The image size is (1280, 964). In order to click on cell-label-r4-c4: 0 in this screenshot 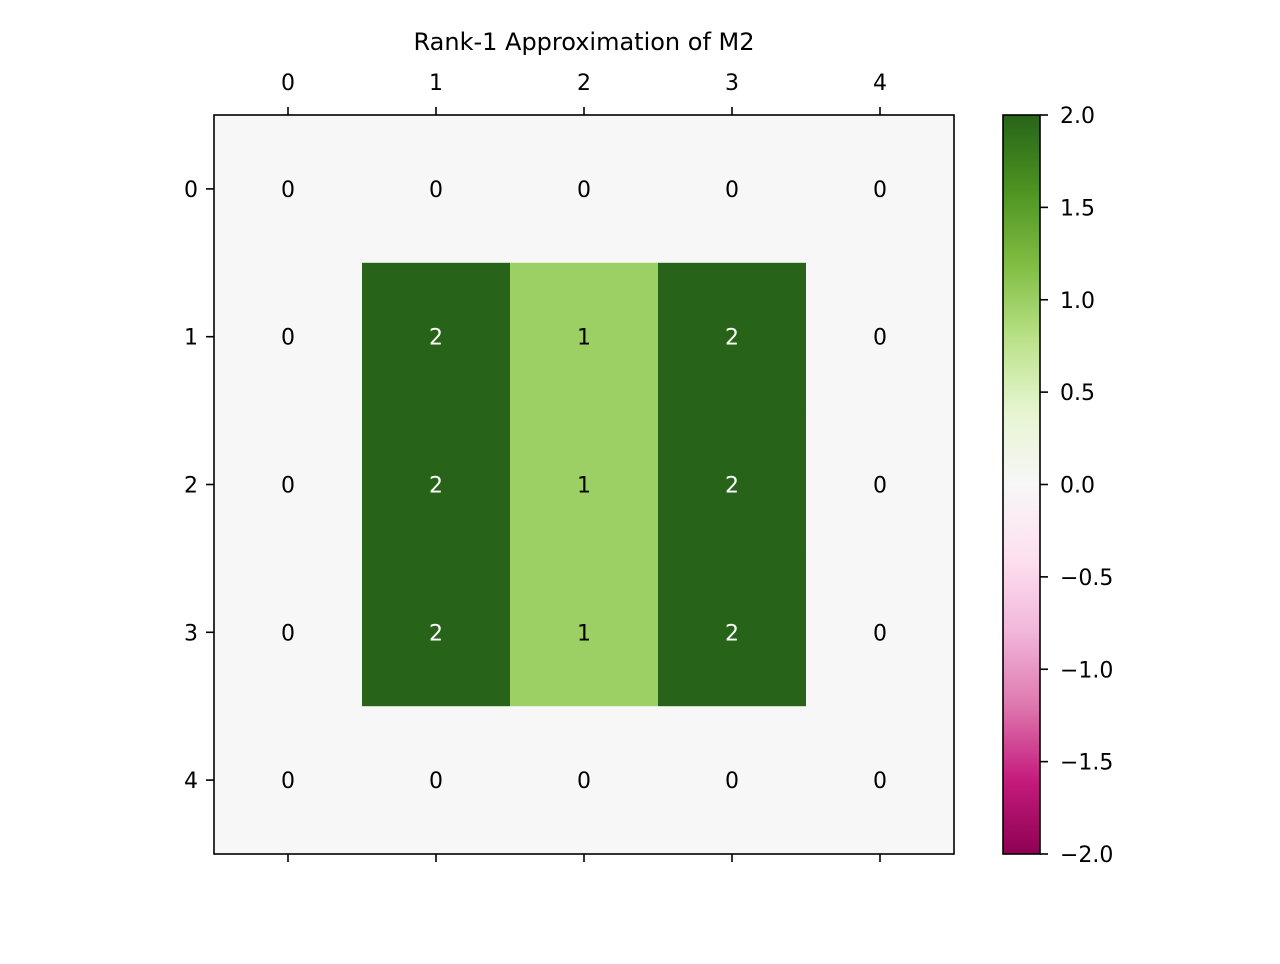, I will do `click(880, 781)`.